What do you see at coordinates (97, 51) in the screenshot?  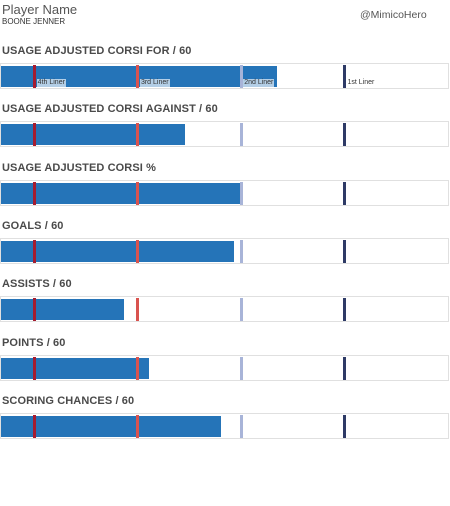 I see `metric-title: USAGE ADJUSTED CORSI FOR / 60` at bounding box center [97, 51].